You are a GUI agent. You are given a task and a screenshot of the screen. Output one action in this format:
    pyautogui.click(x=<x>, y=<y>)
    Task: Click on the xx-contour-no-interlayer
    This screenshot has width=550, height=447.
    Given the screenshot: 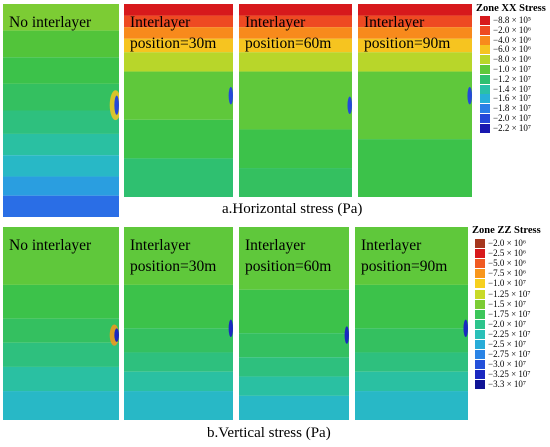 What is the action you would take?
    pyautogui.click(x=61, y=110)
    